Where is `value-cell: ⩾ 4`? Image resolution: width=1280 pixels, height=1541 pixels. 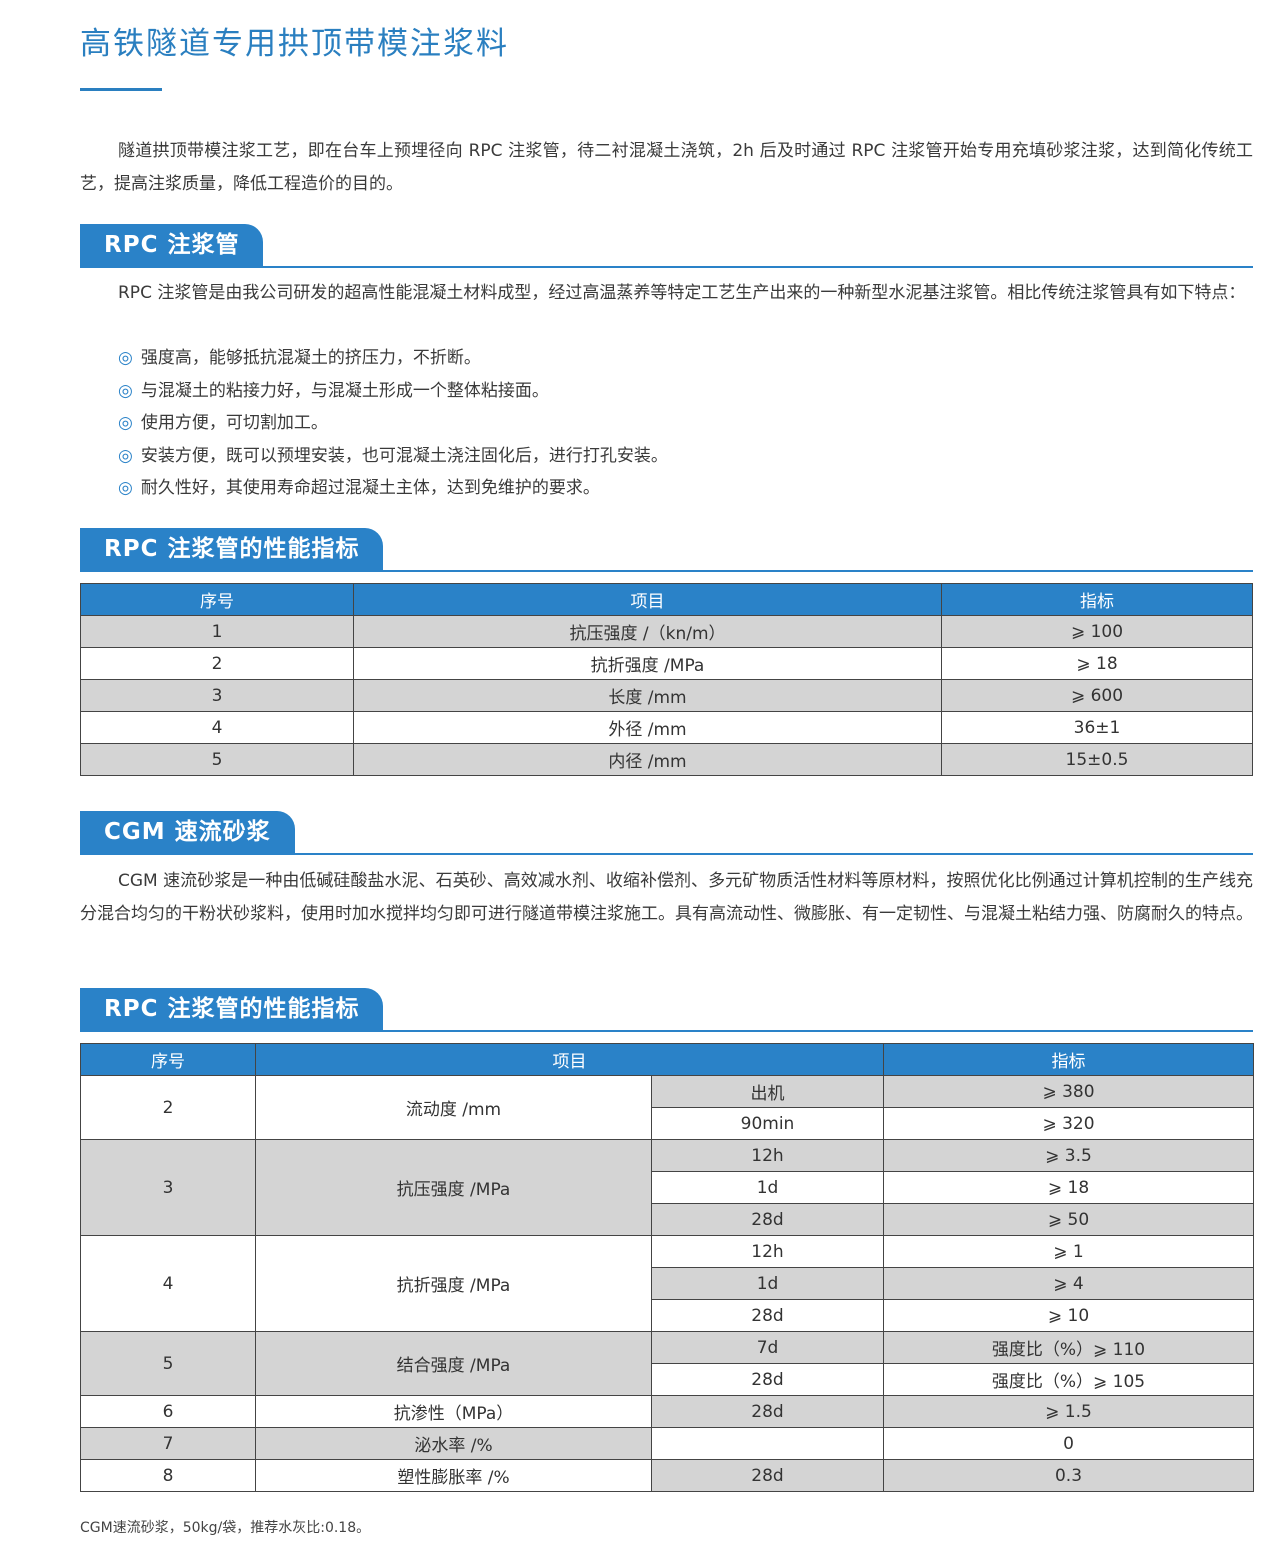 value-cell: ⩾ 4 is located at coordinates (1068, 1283).